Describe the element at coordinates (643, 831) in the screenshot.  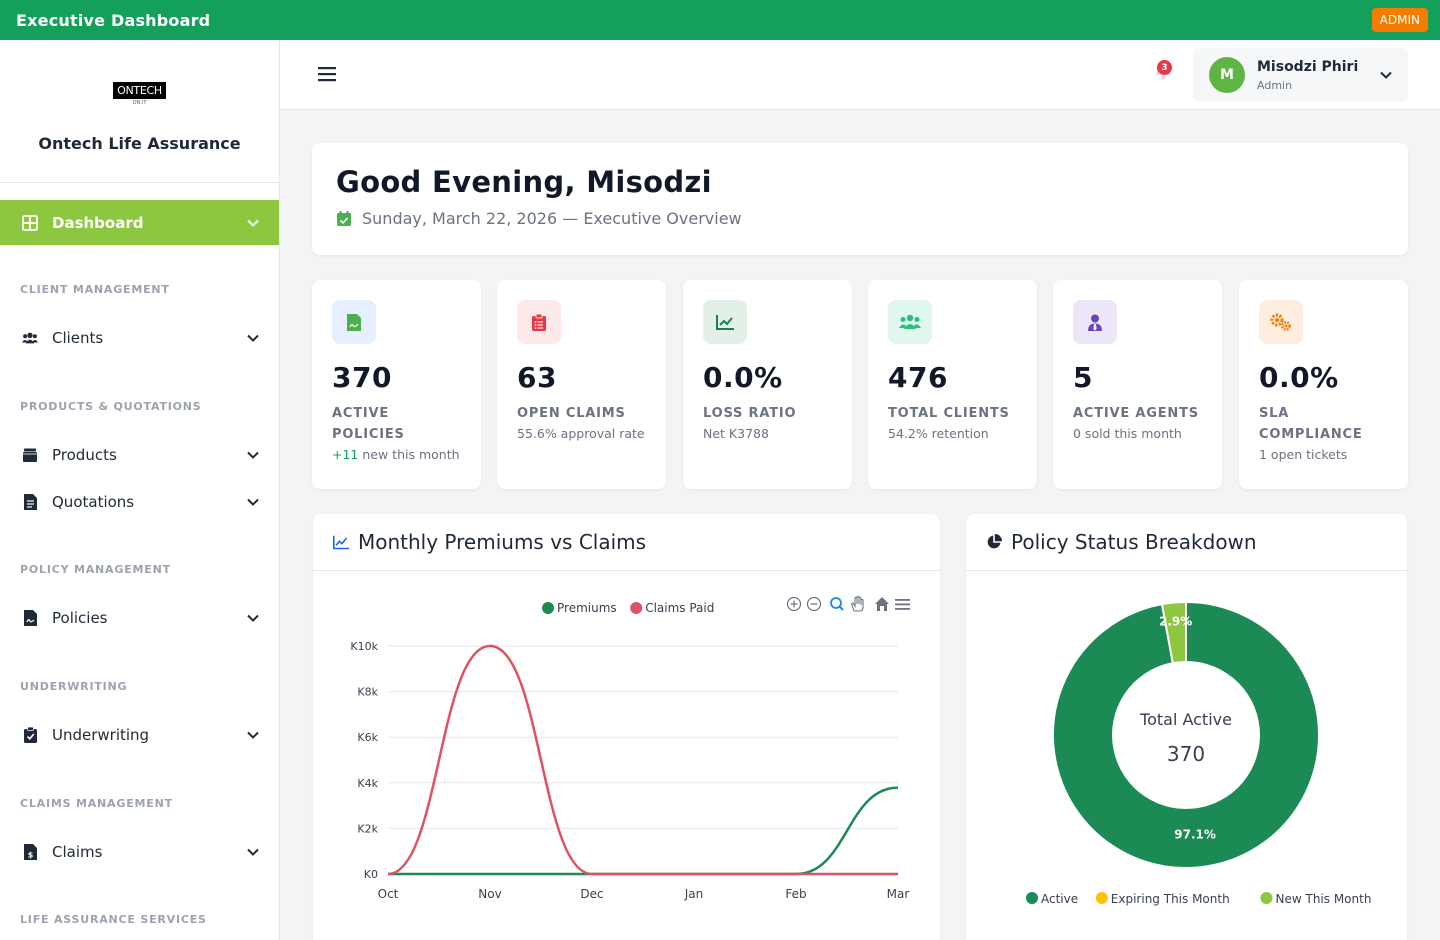
I see `series-line-premiums` at that location.